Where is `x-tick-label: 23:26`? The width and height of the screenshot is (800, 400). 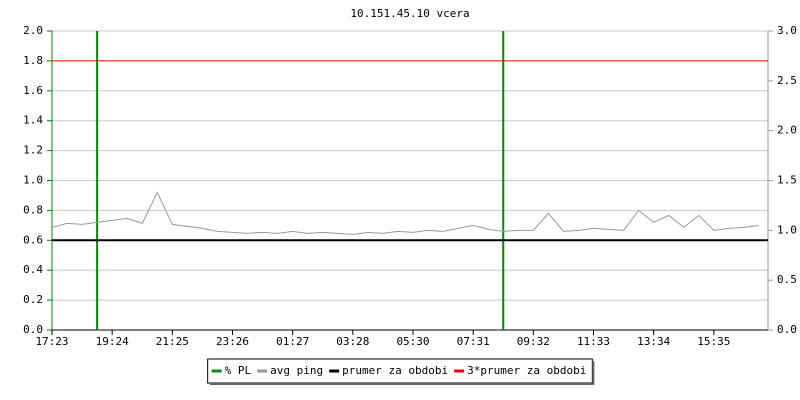
x-tick-label: 23:26 is located at coordinates (232, 341).